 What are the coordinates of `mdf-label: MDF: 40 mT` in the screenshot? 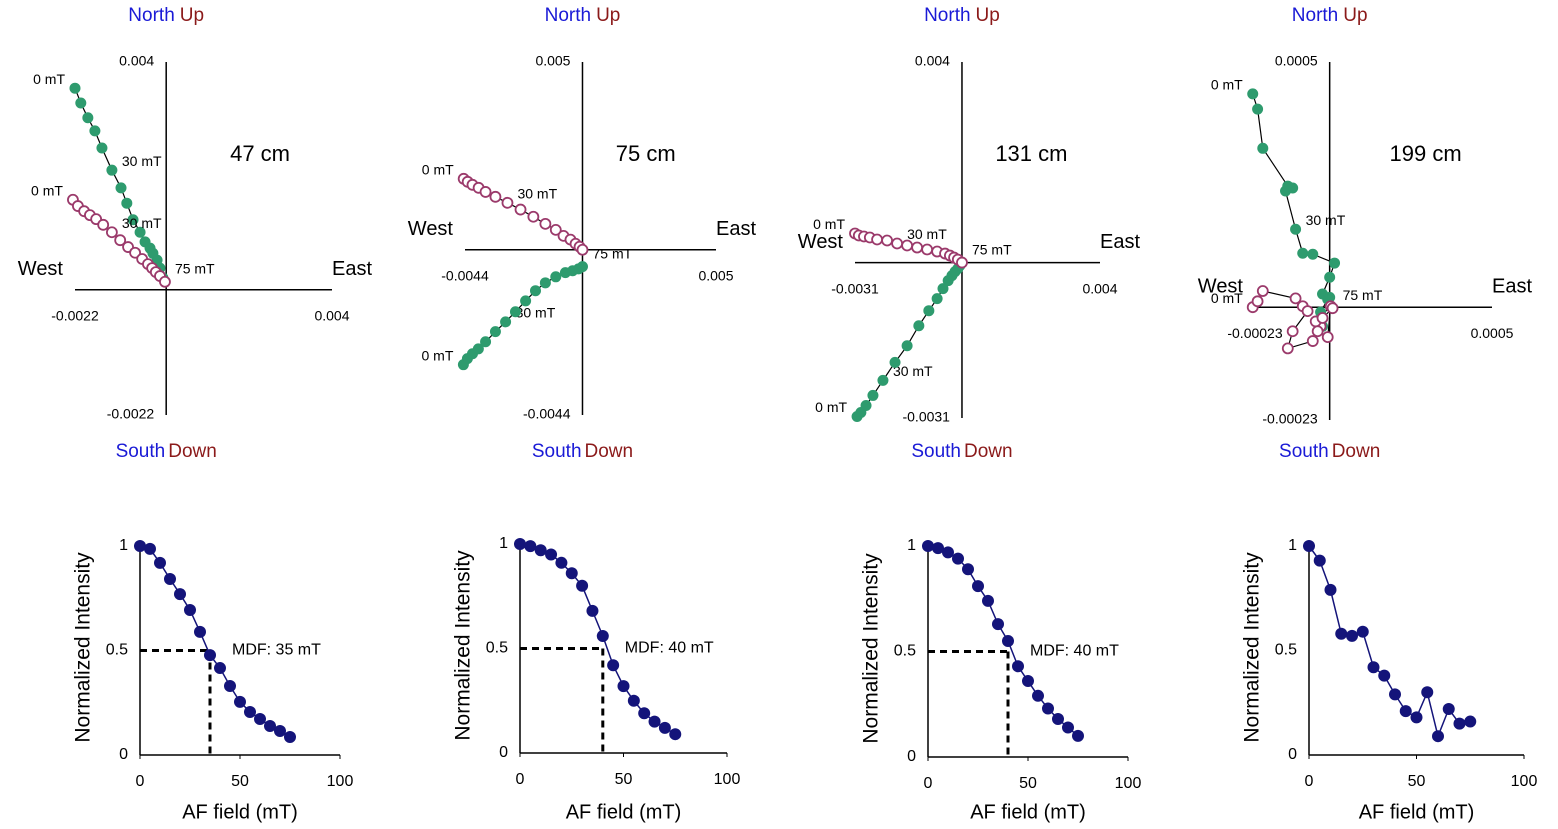 It's located at (1074, 651).